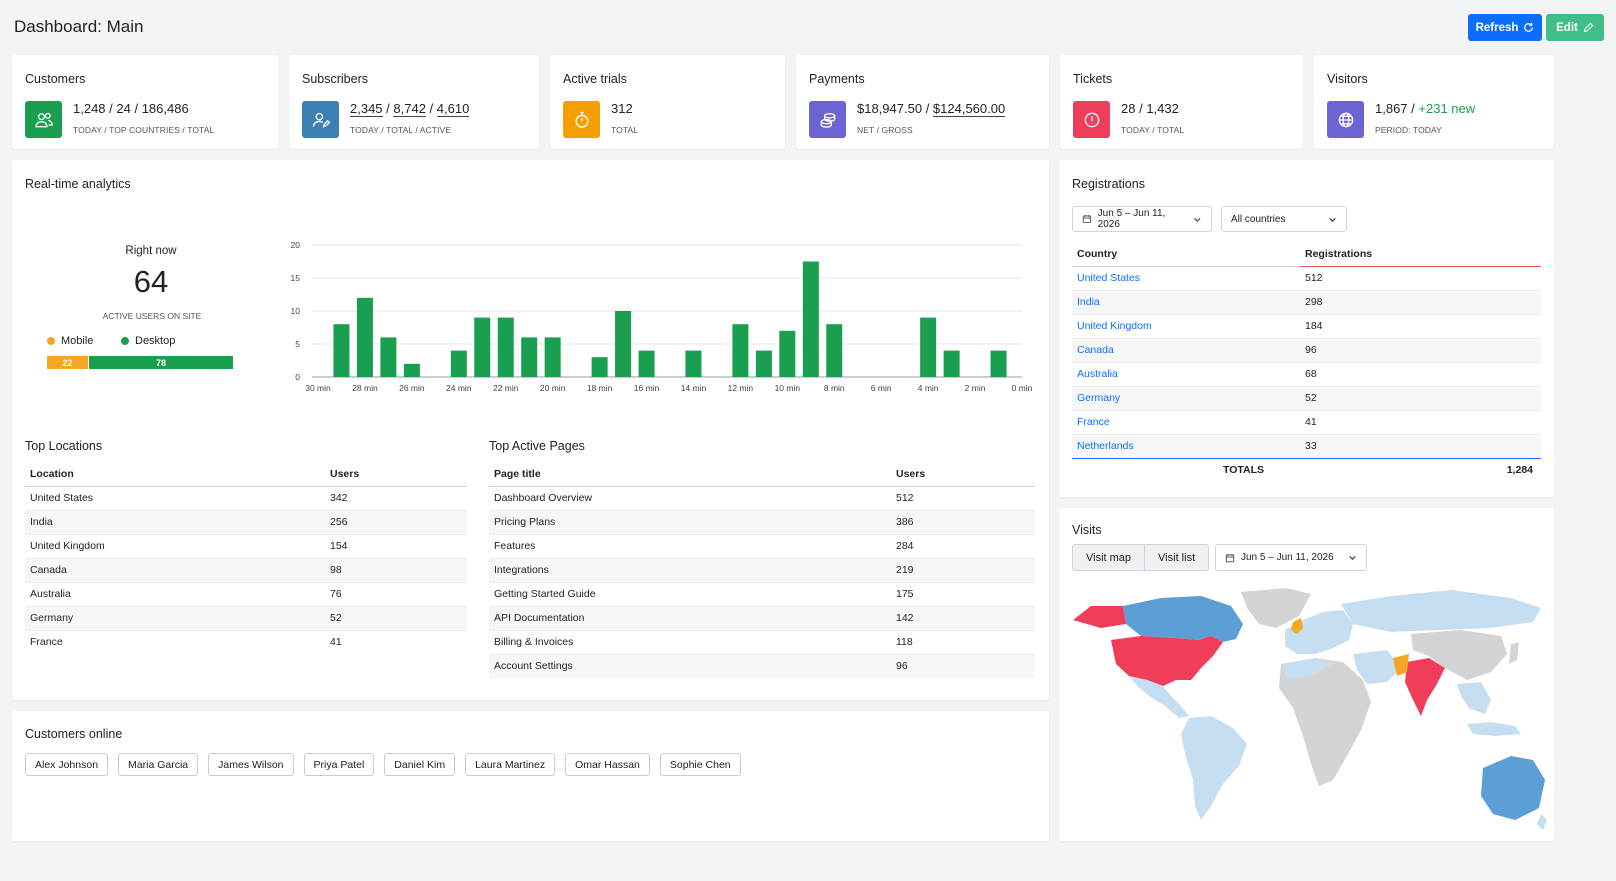  What do you see at coordinates (1420, 301) in the screenshot?
I see `registration-count: 298` at bounding box center [1420, 301].